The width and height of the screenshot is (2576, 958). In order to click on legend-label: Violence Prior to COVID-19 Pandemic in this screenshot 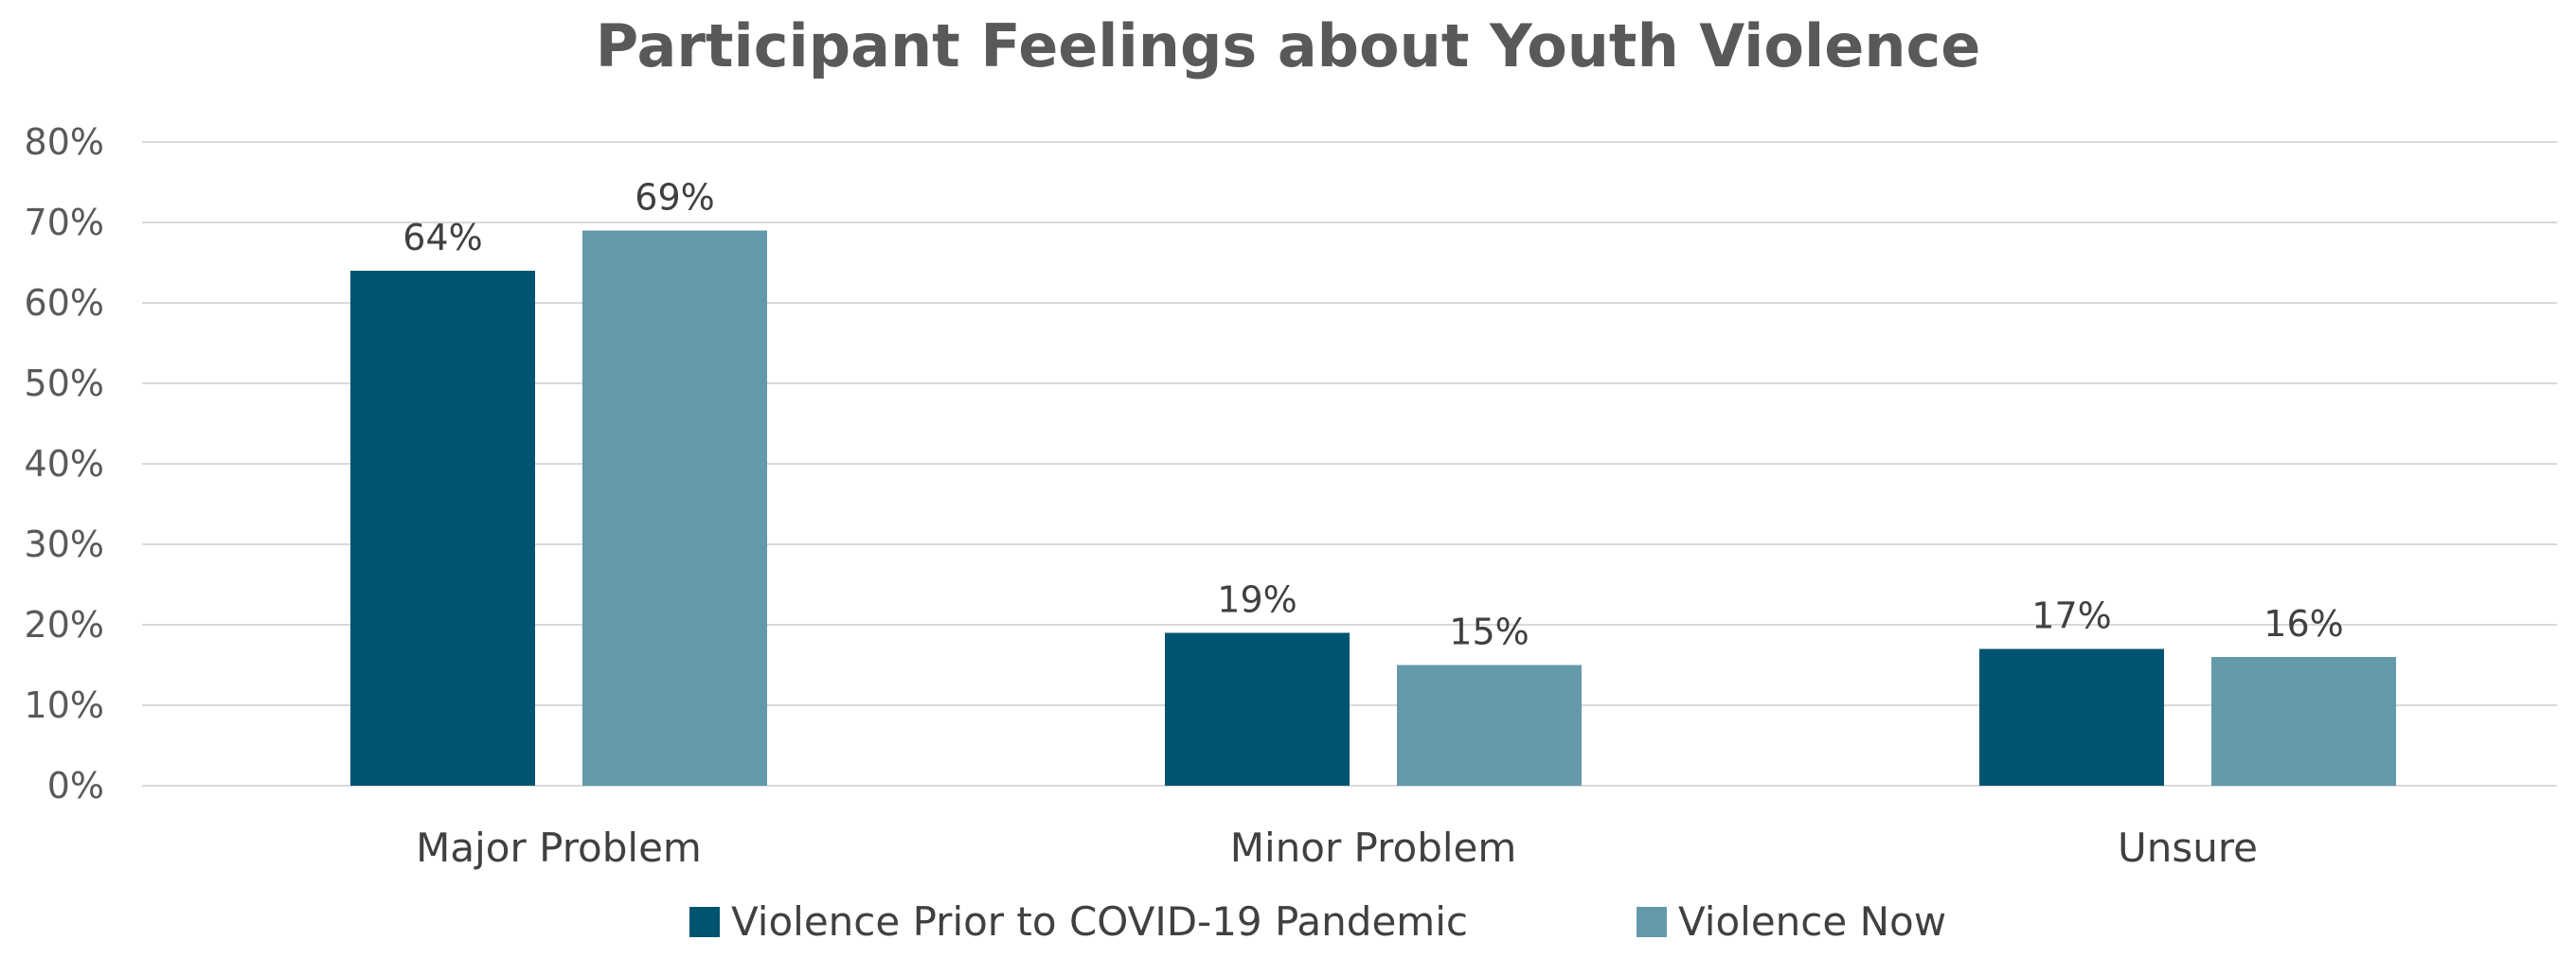, I will do `click(1099, 921)`.